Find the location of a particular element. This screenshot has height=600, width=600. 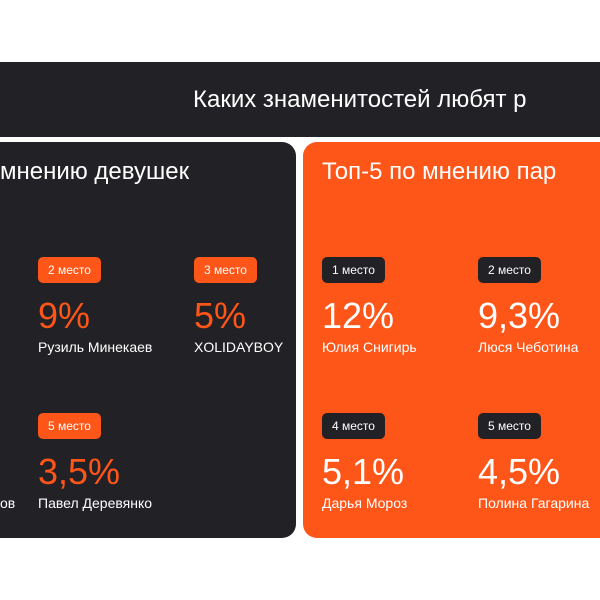

percent: 9,3% is located at coordinates (519, 315).